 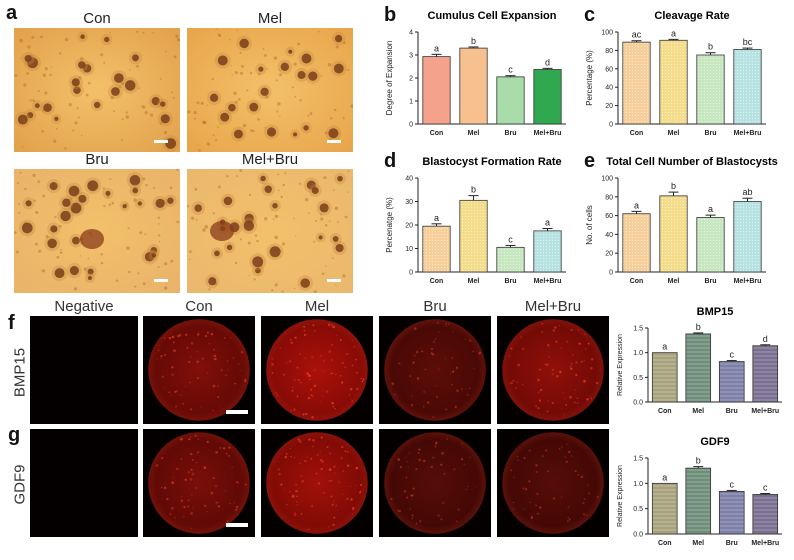 What do you see at coordinates (84, 306) in the screenshot?
I see `fluorescence-col-negative: Negative` at bounding box center [84, 306].